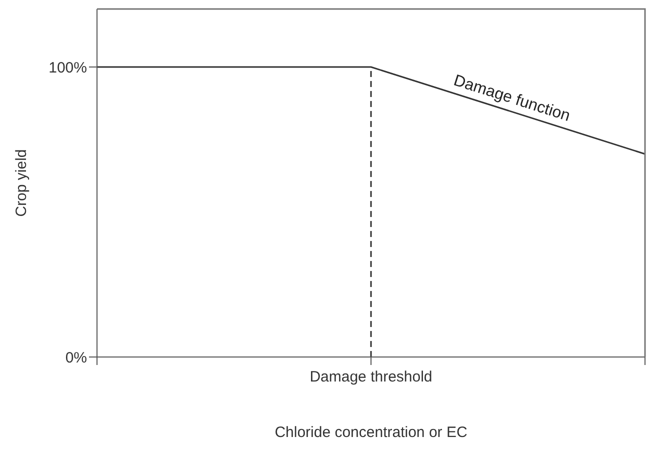  What do you see at coordinates (76, 357) in the screenshot?
I see `y-tick-label: 0%` at bounding box center [76, 357].